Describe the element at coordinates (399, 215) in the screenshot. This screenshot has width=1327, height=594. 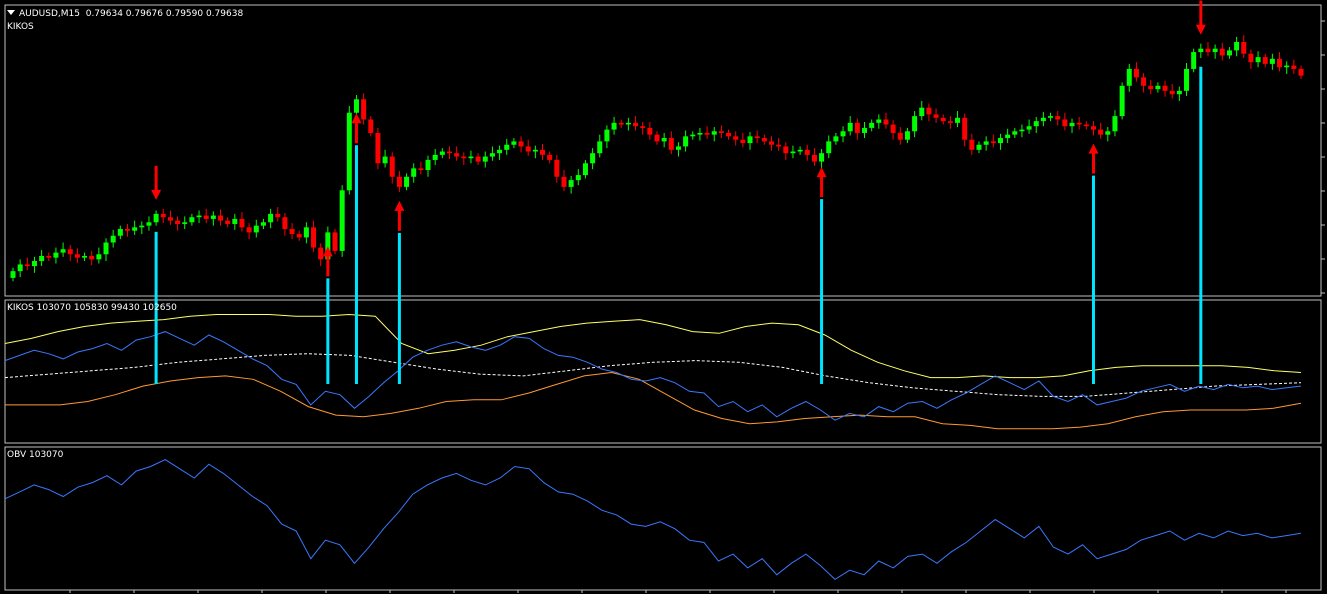
I see `arrow-up-icon` at that location.